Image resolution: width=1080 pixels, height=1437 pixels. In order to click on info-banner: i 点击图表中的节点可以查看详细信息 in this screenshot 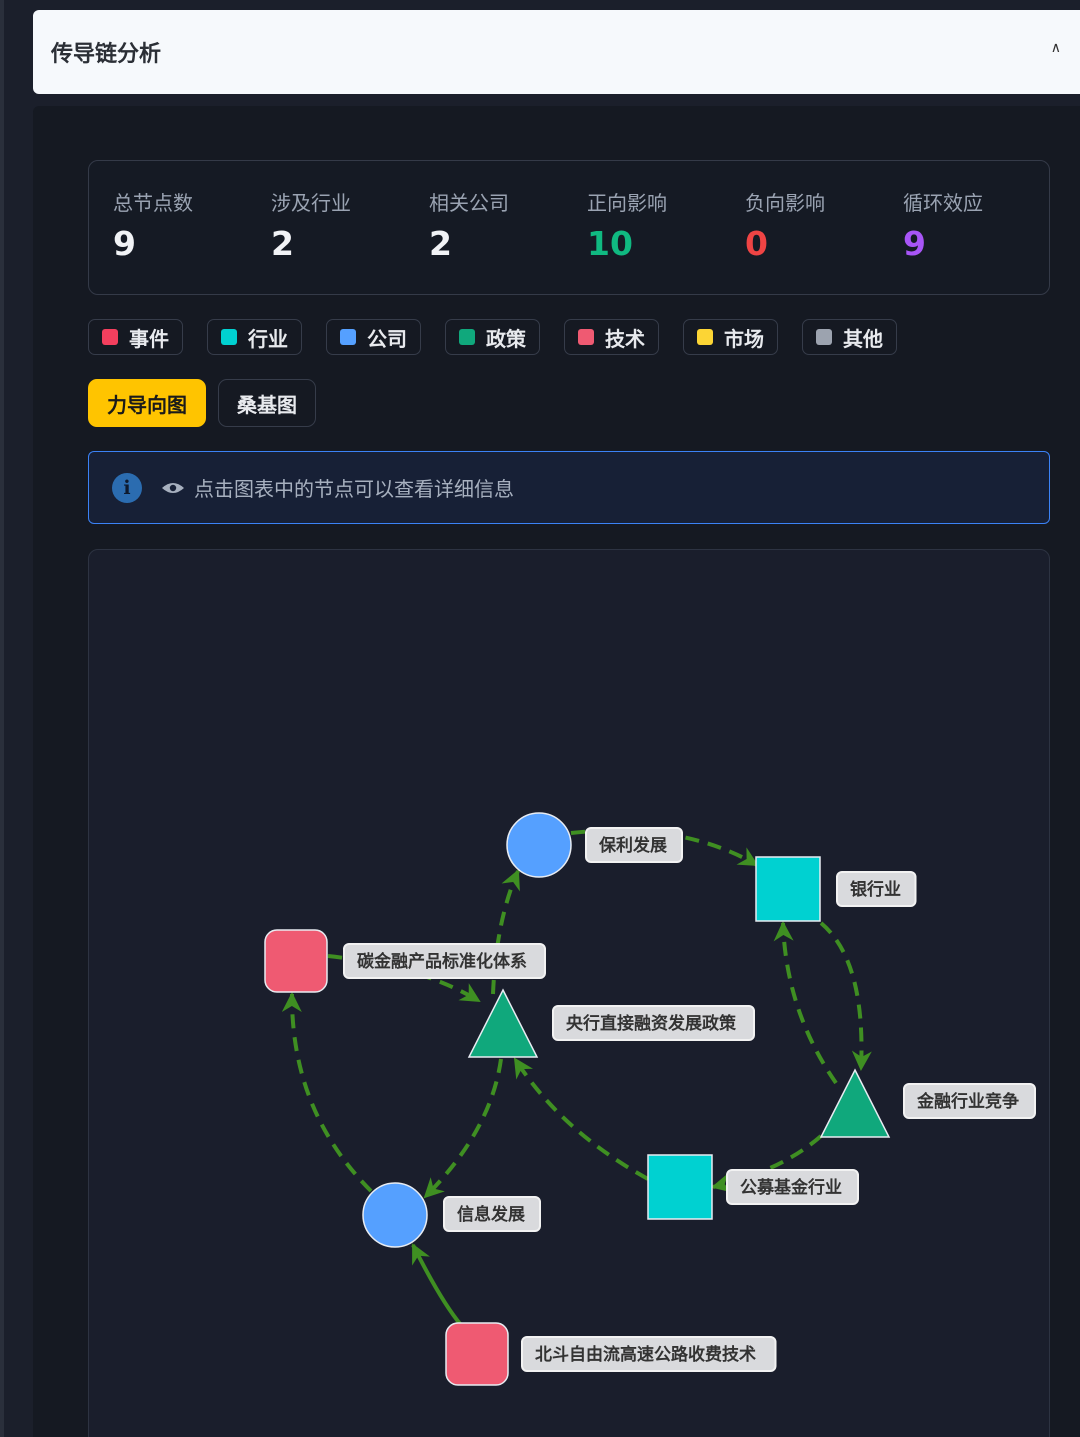, I will do `click(569, 487)`.